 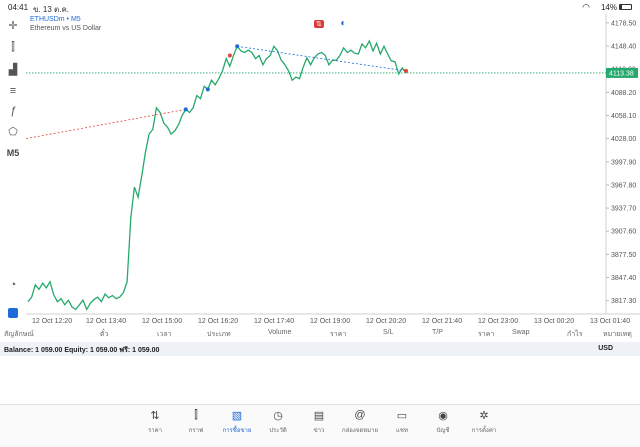 What do you see at coordinates (360, 415) in the screenshot?
I see `mailbox-icon: @` at bounding box center [360, 415].